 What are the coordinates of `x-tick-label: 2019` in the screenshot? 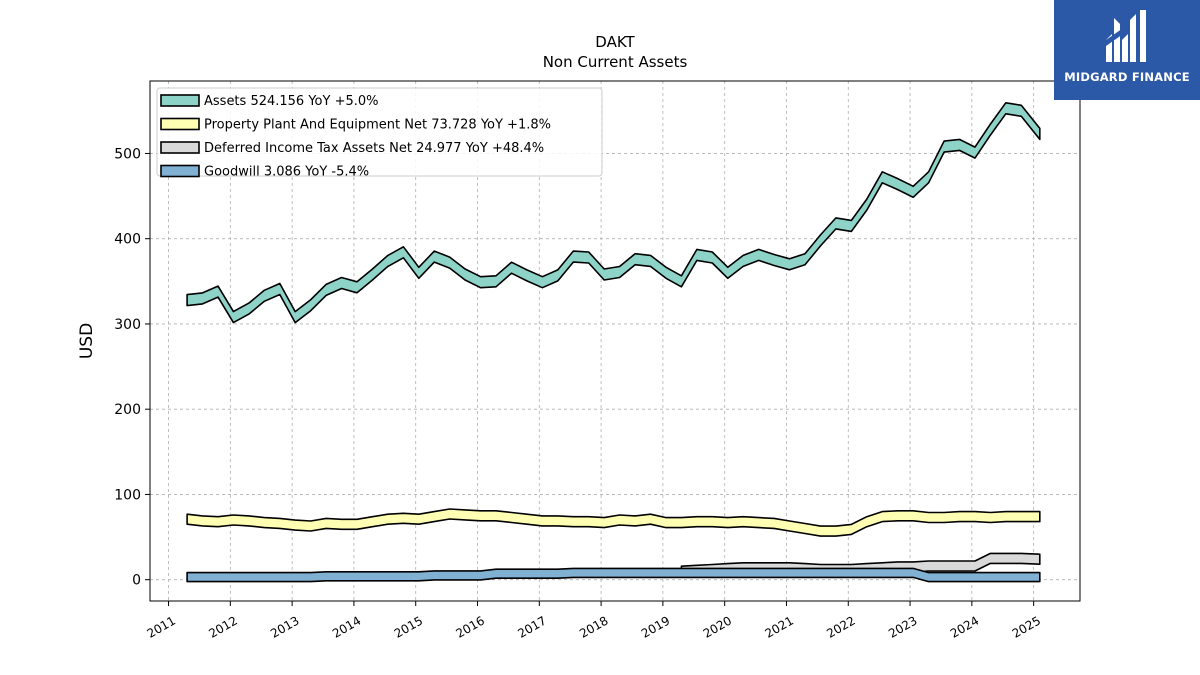 It's located at (655, 626).